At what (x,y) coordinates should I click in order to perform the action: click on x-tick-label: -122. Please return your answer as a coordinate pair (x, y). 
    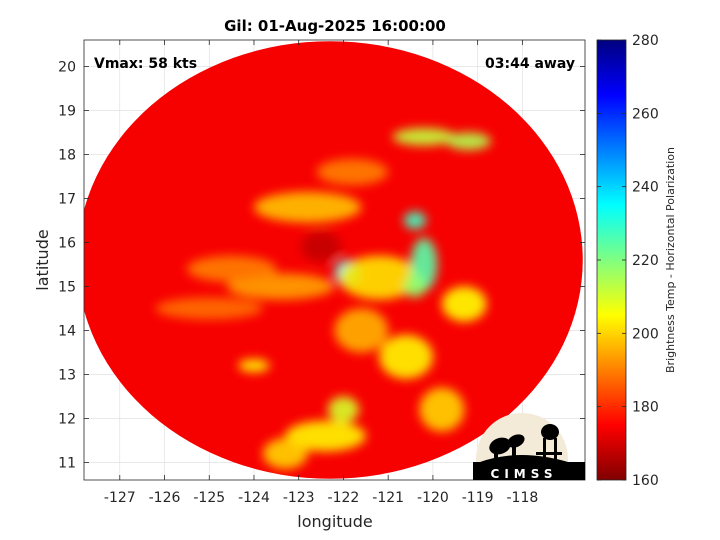
    Looking at the image, I should click on (344, 498).